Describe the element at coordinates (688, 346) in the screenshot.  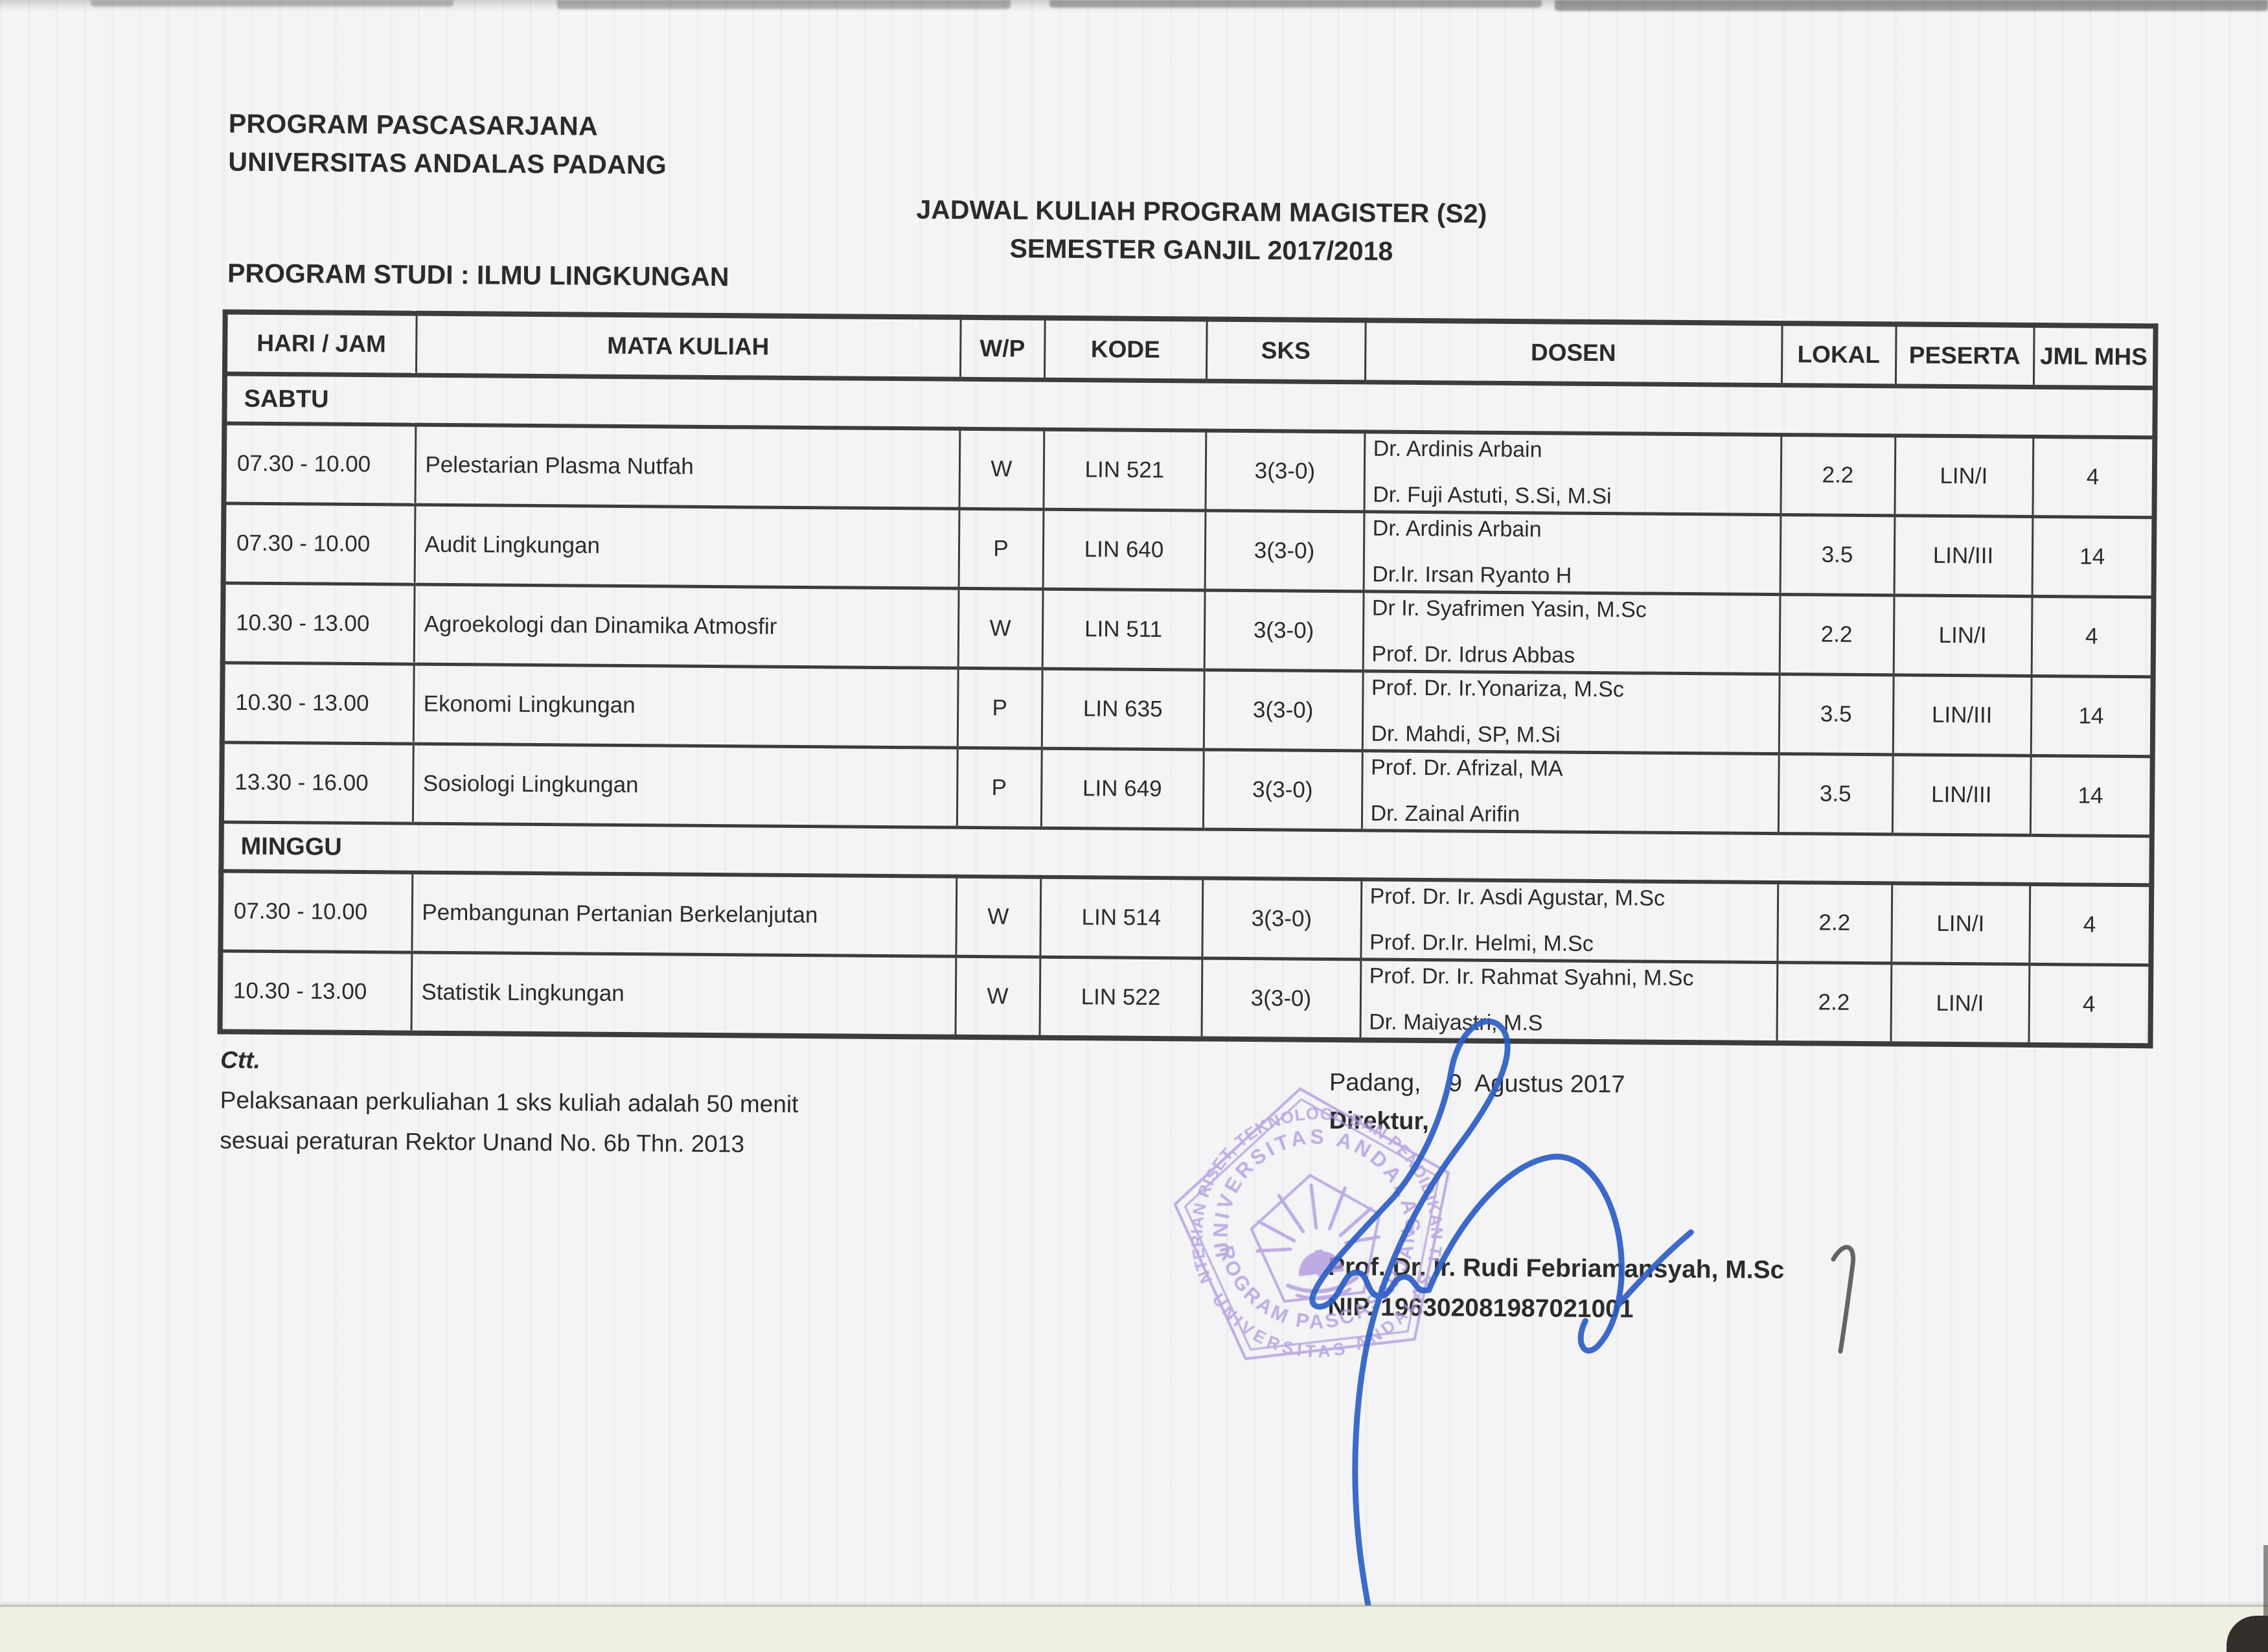
I see `column-header: MATA KULIAH` at that location.